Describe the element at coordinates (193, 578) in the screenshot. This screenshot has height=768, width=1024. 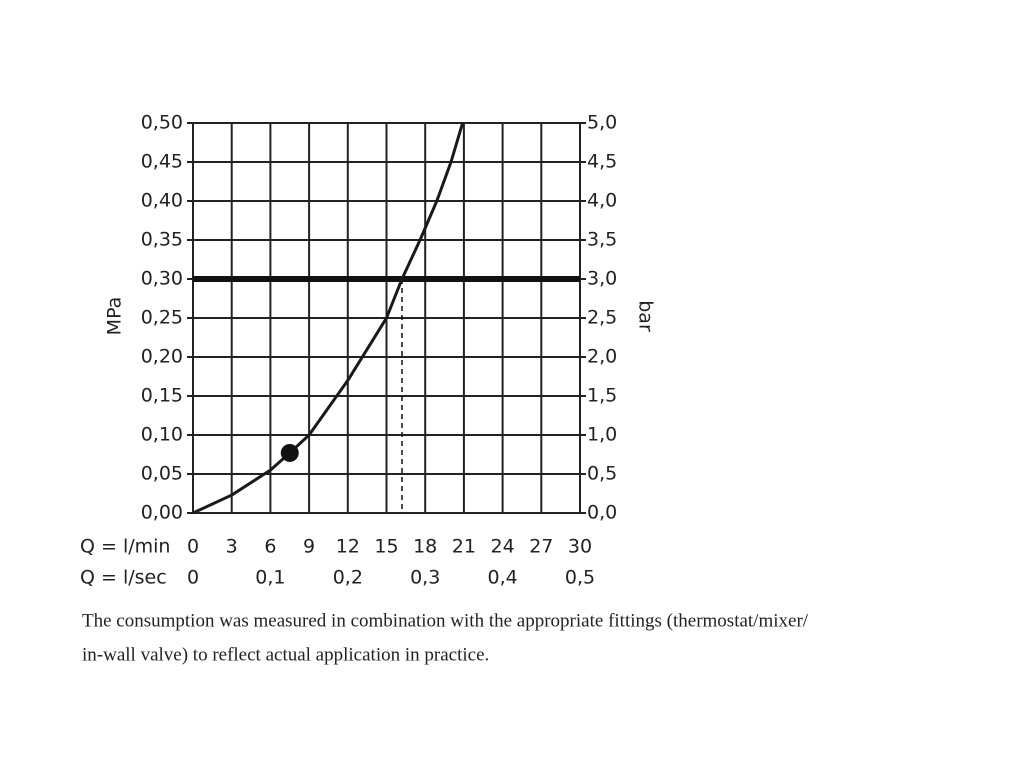
I see `x2-tick-label: 0` at that location.